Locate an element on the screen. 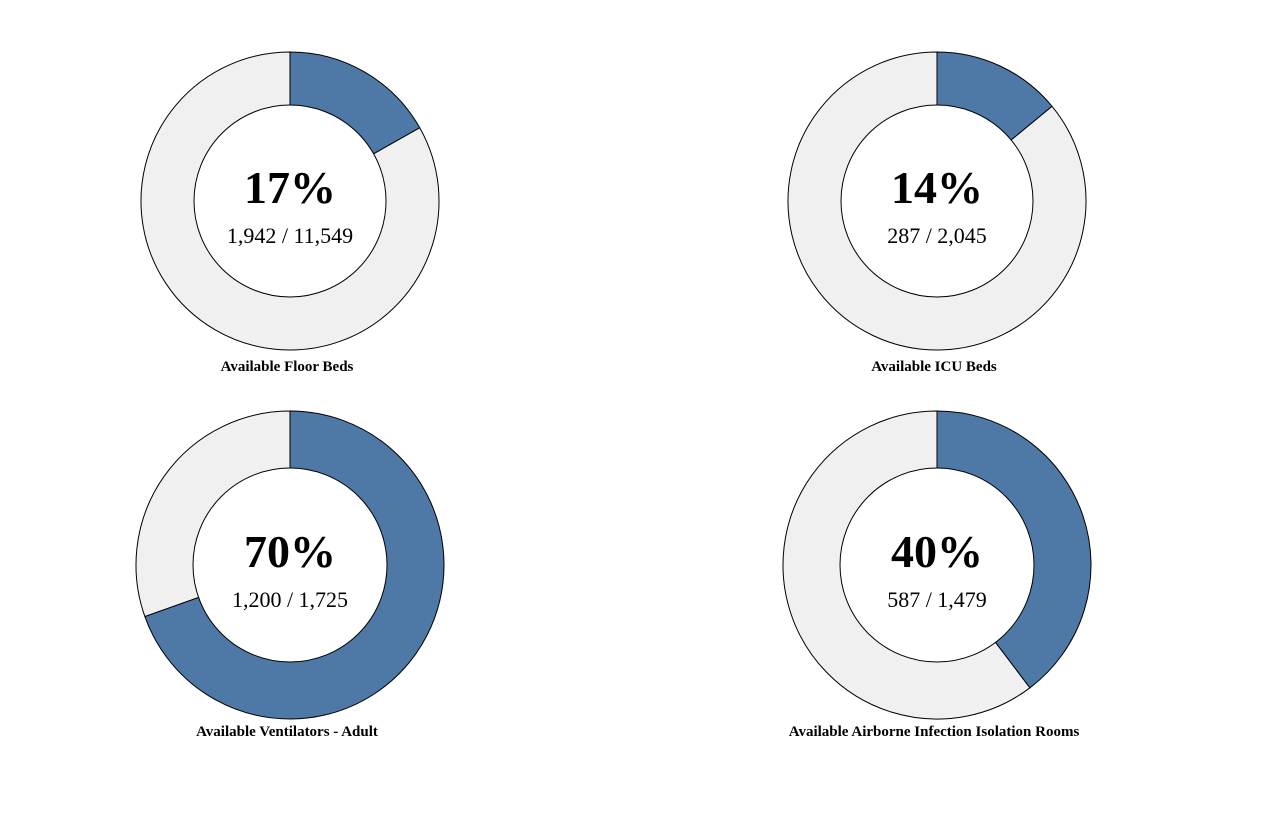 The height and width of the screenshot is (818, 1280). percent-label: 17% is located at coordinates (290, 187).